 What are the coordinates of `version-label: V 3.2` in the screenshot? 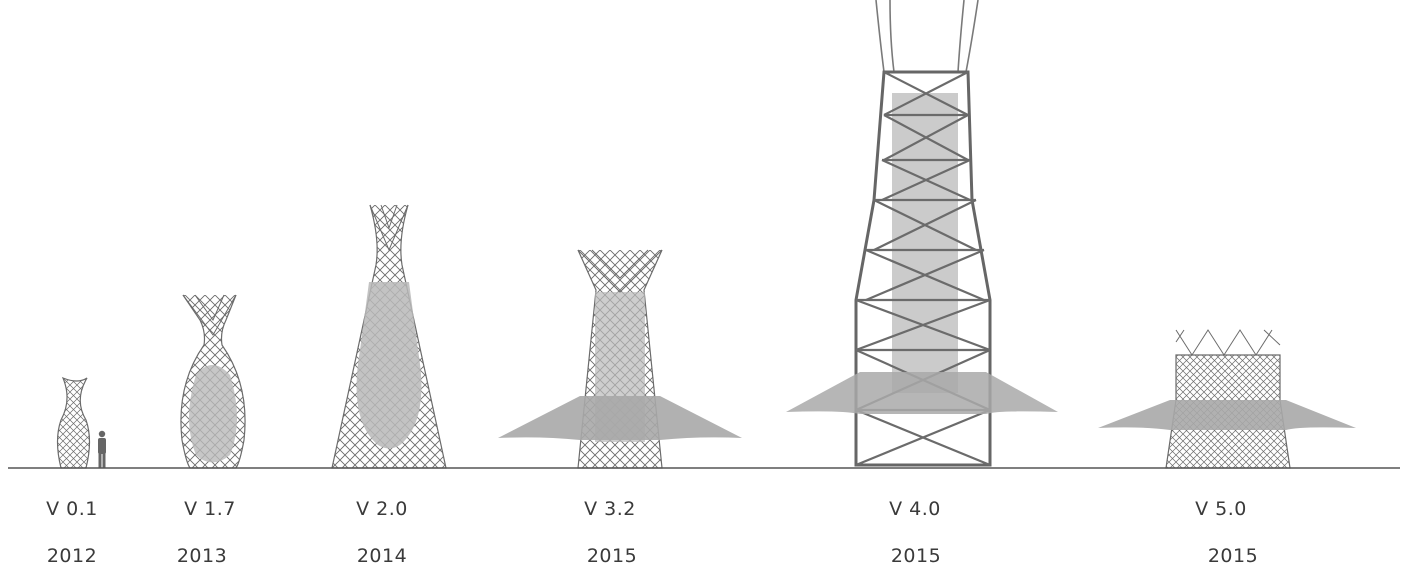 It's located at (610, 509).